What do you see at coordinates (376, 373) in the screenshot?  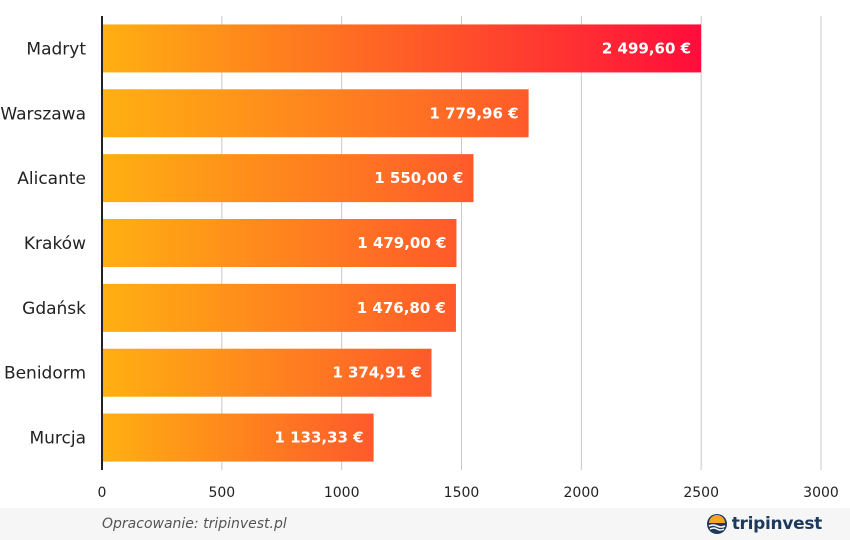 I see `data-label: 1 374,91 €` at bounding box center [376, 373].